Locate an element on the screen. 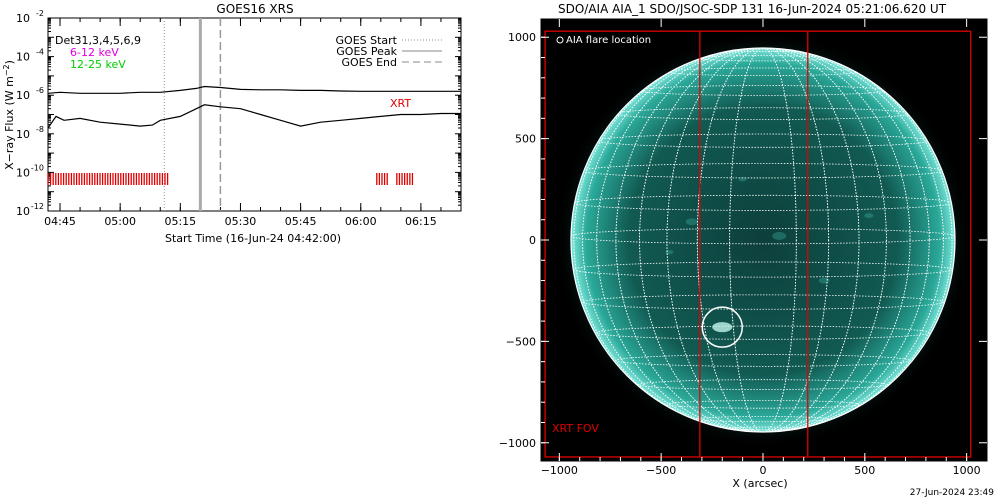 The width and height of the screenshot is (1000, 500). flare-bright-core is located at coordinates (722, 327).